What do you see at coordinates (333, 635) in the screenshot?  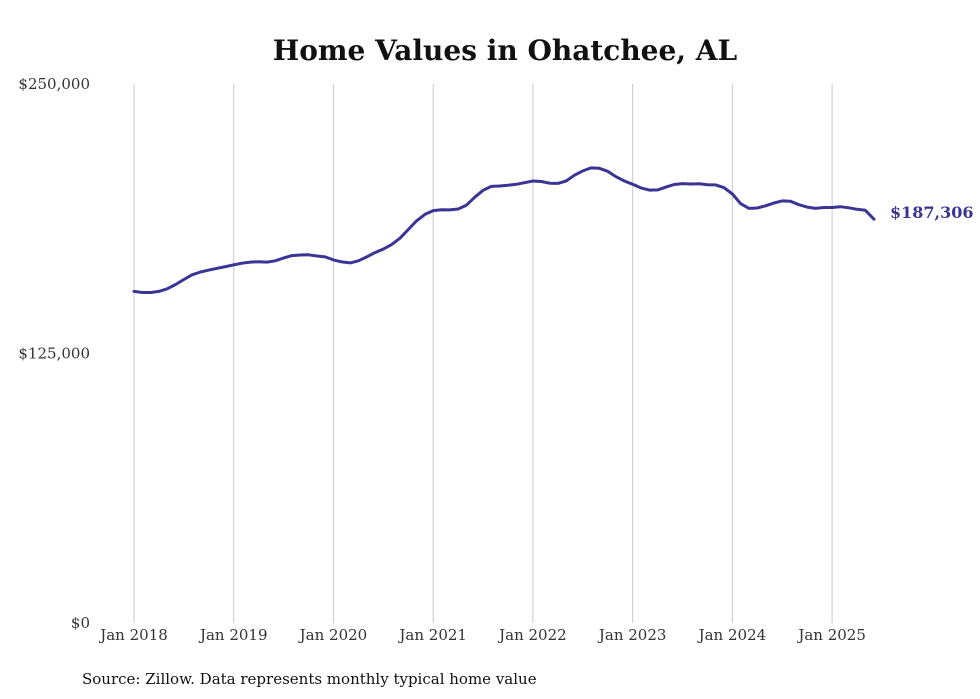 I see `x-tick-label: Jan 2020` at bounding box center [333, 635].